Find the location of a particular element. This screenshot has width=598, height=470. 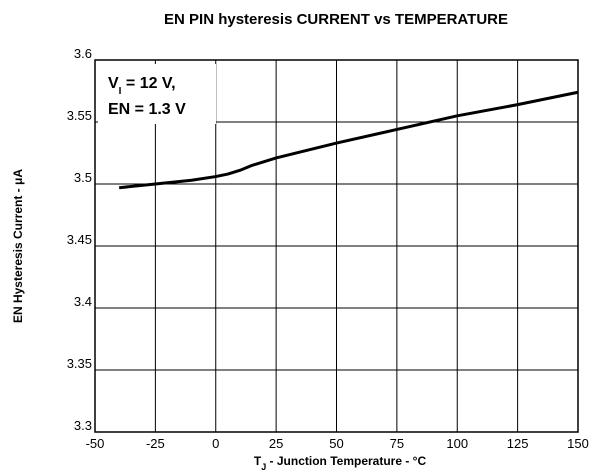

annotation-text: V is located at coordinates (113, 83).